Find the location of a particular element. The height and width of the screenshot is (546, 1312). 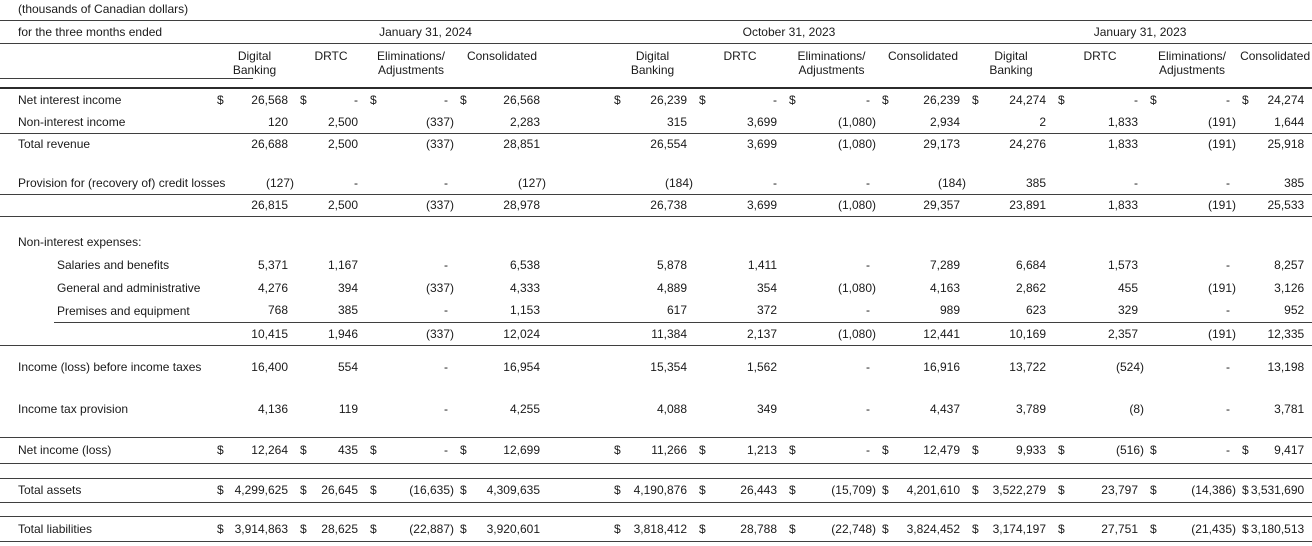

cell-provision-credit-losses-9: - is located at coordinates (1100, 183).